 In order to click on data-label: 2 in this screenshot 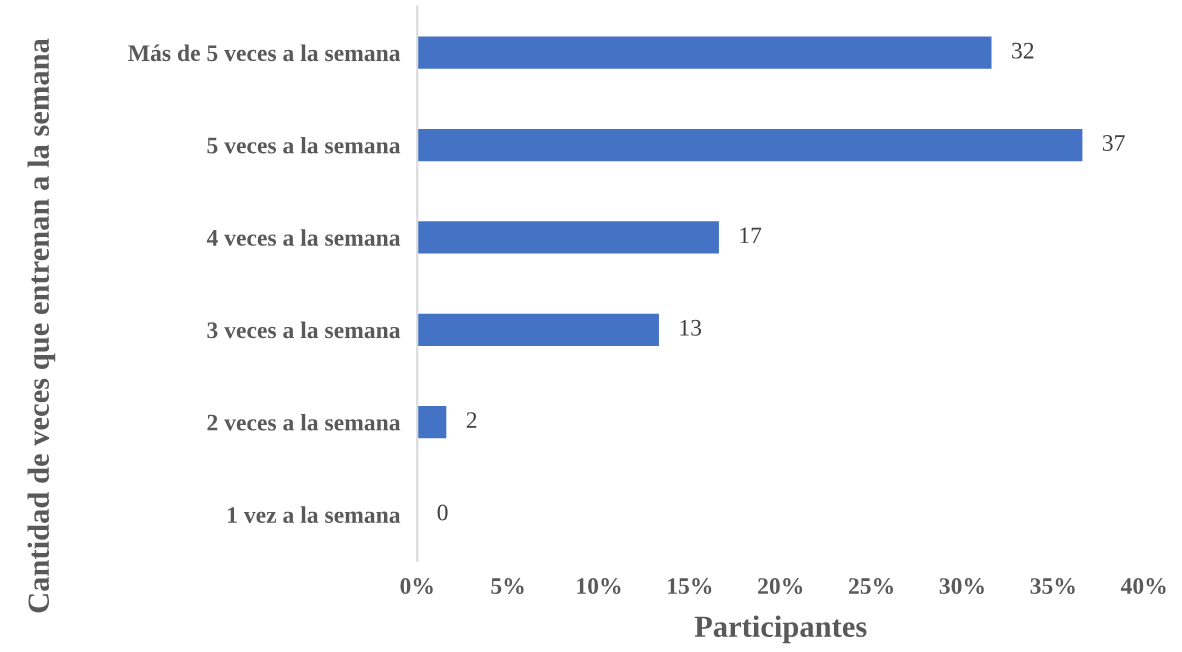, I will do `click(471, 420)`.